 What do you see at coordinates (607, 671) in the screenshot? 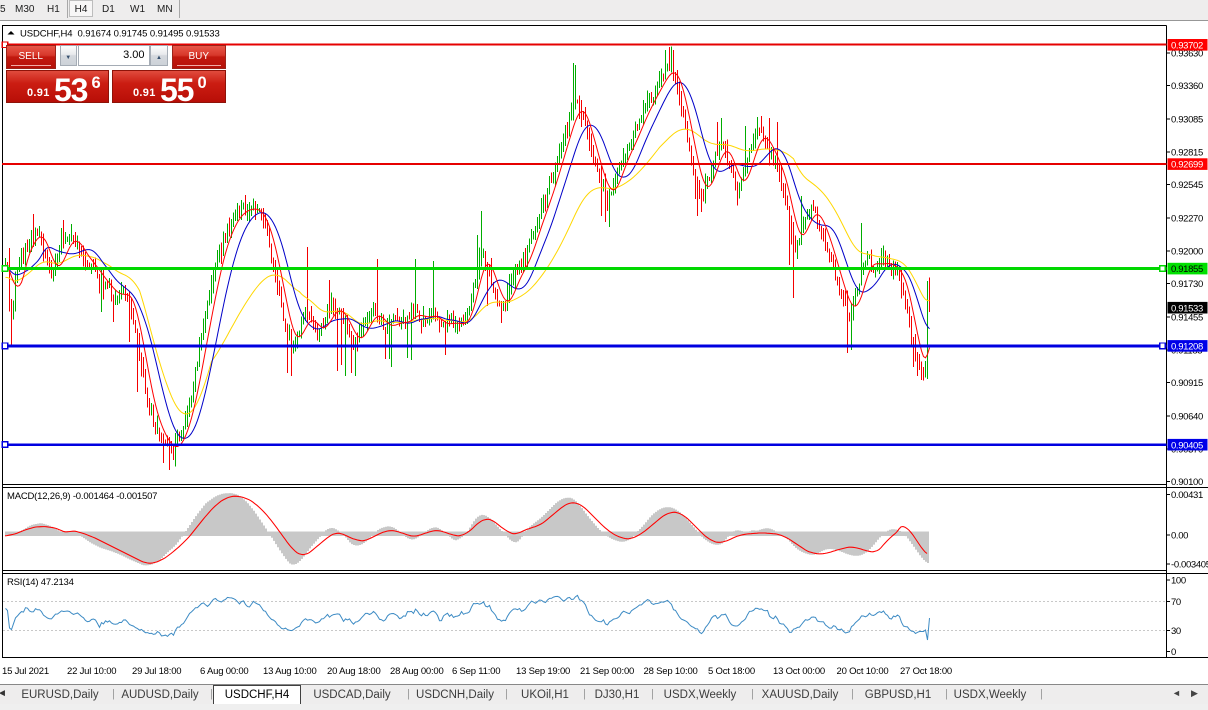
I see `svg-text: 21 Sep 00:00` at bounding box center [607, 671].